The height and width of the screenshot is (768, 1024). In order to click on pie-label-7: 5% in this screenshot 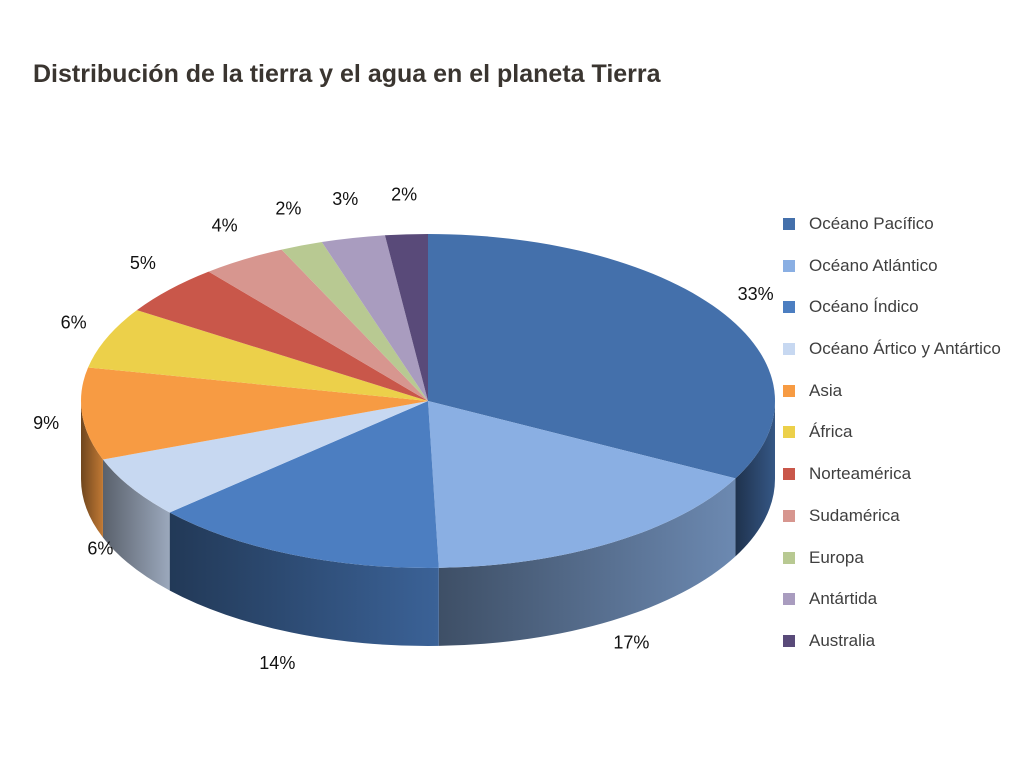, I will do `click(143, 263)`.